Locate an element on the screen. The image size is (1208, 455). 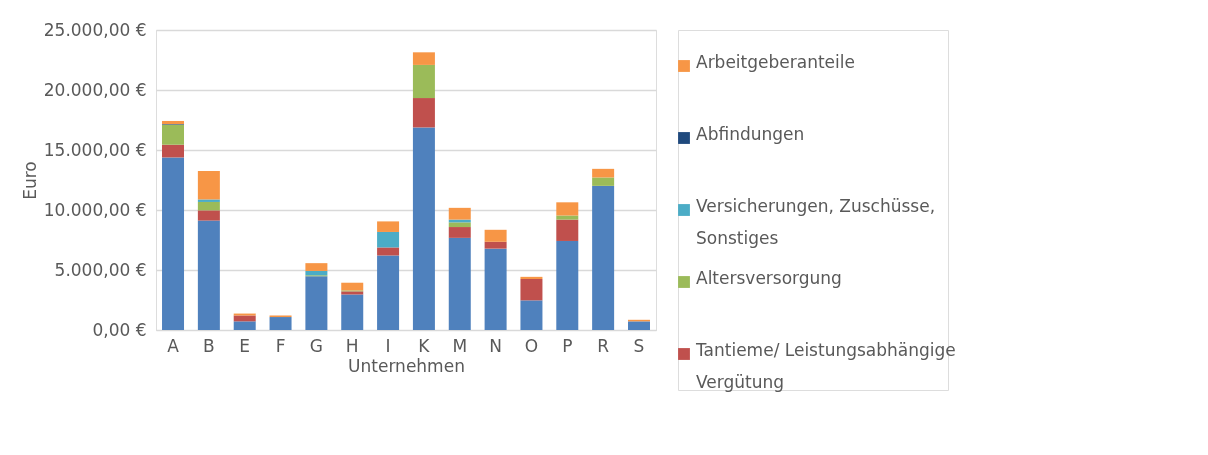
x-tick-label: N is located at coordinates (495, 345).